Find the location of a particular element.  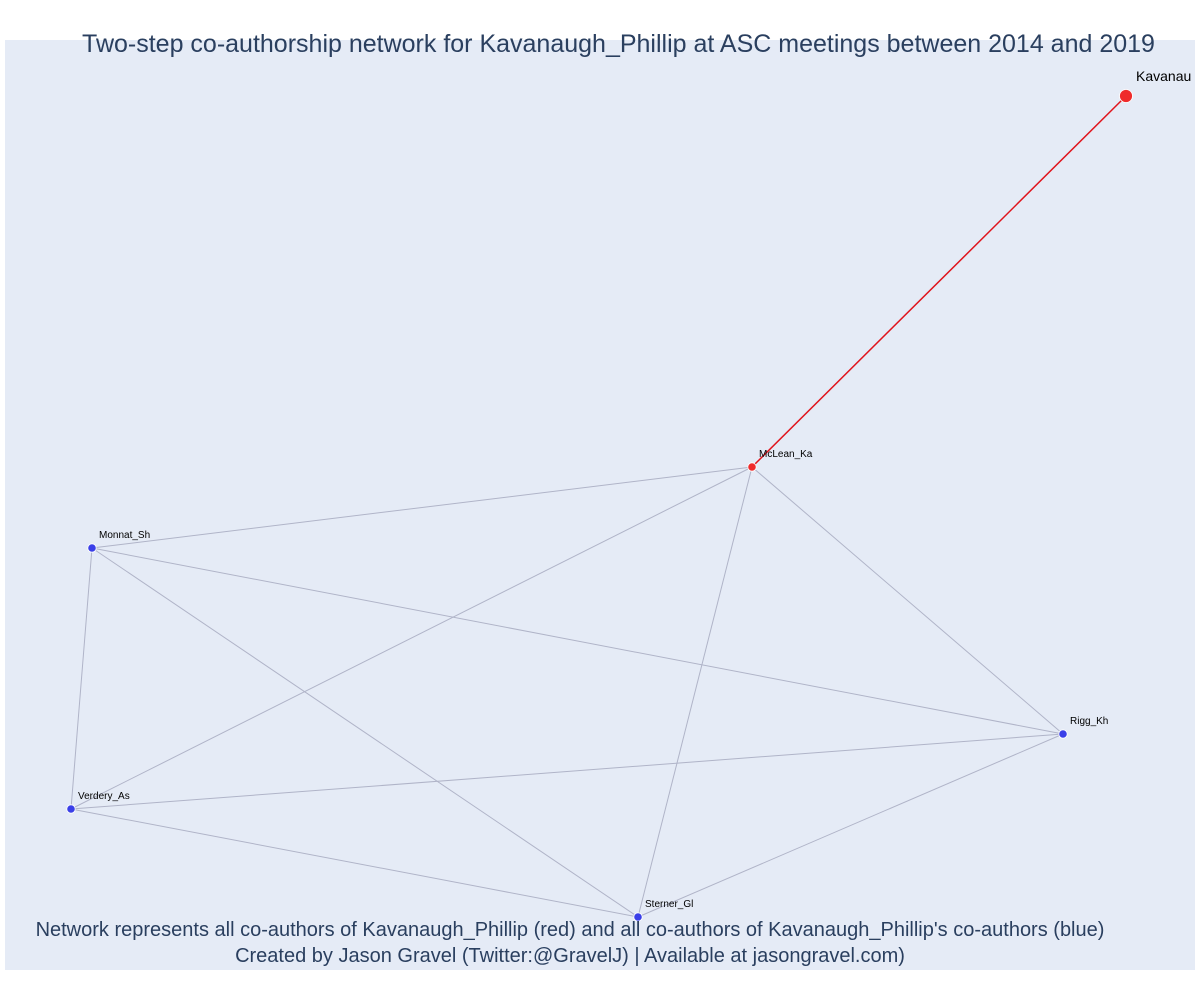

edge-monnat_sh-verdery_as is located at coordinates (81, 678).